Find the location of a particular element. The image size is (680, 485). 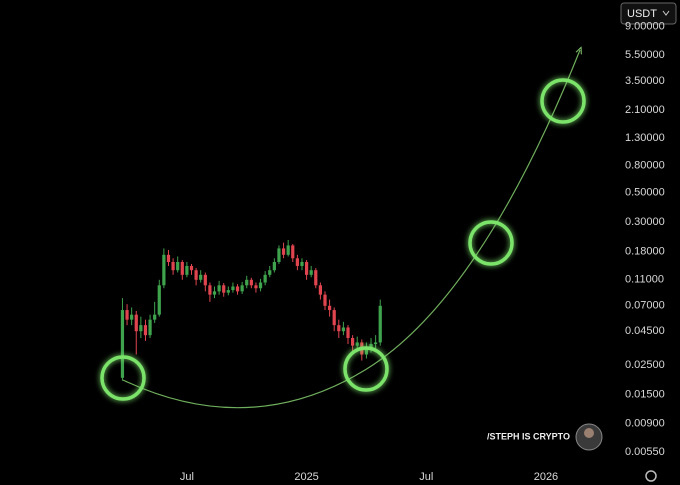

watermark: /STEPH IS CRYPTO is located at coordinates (528, 436).